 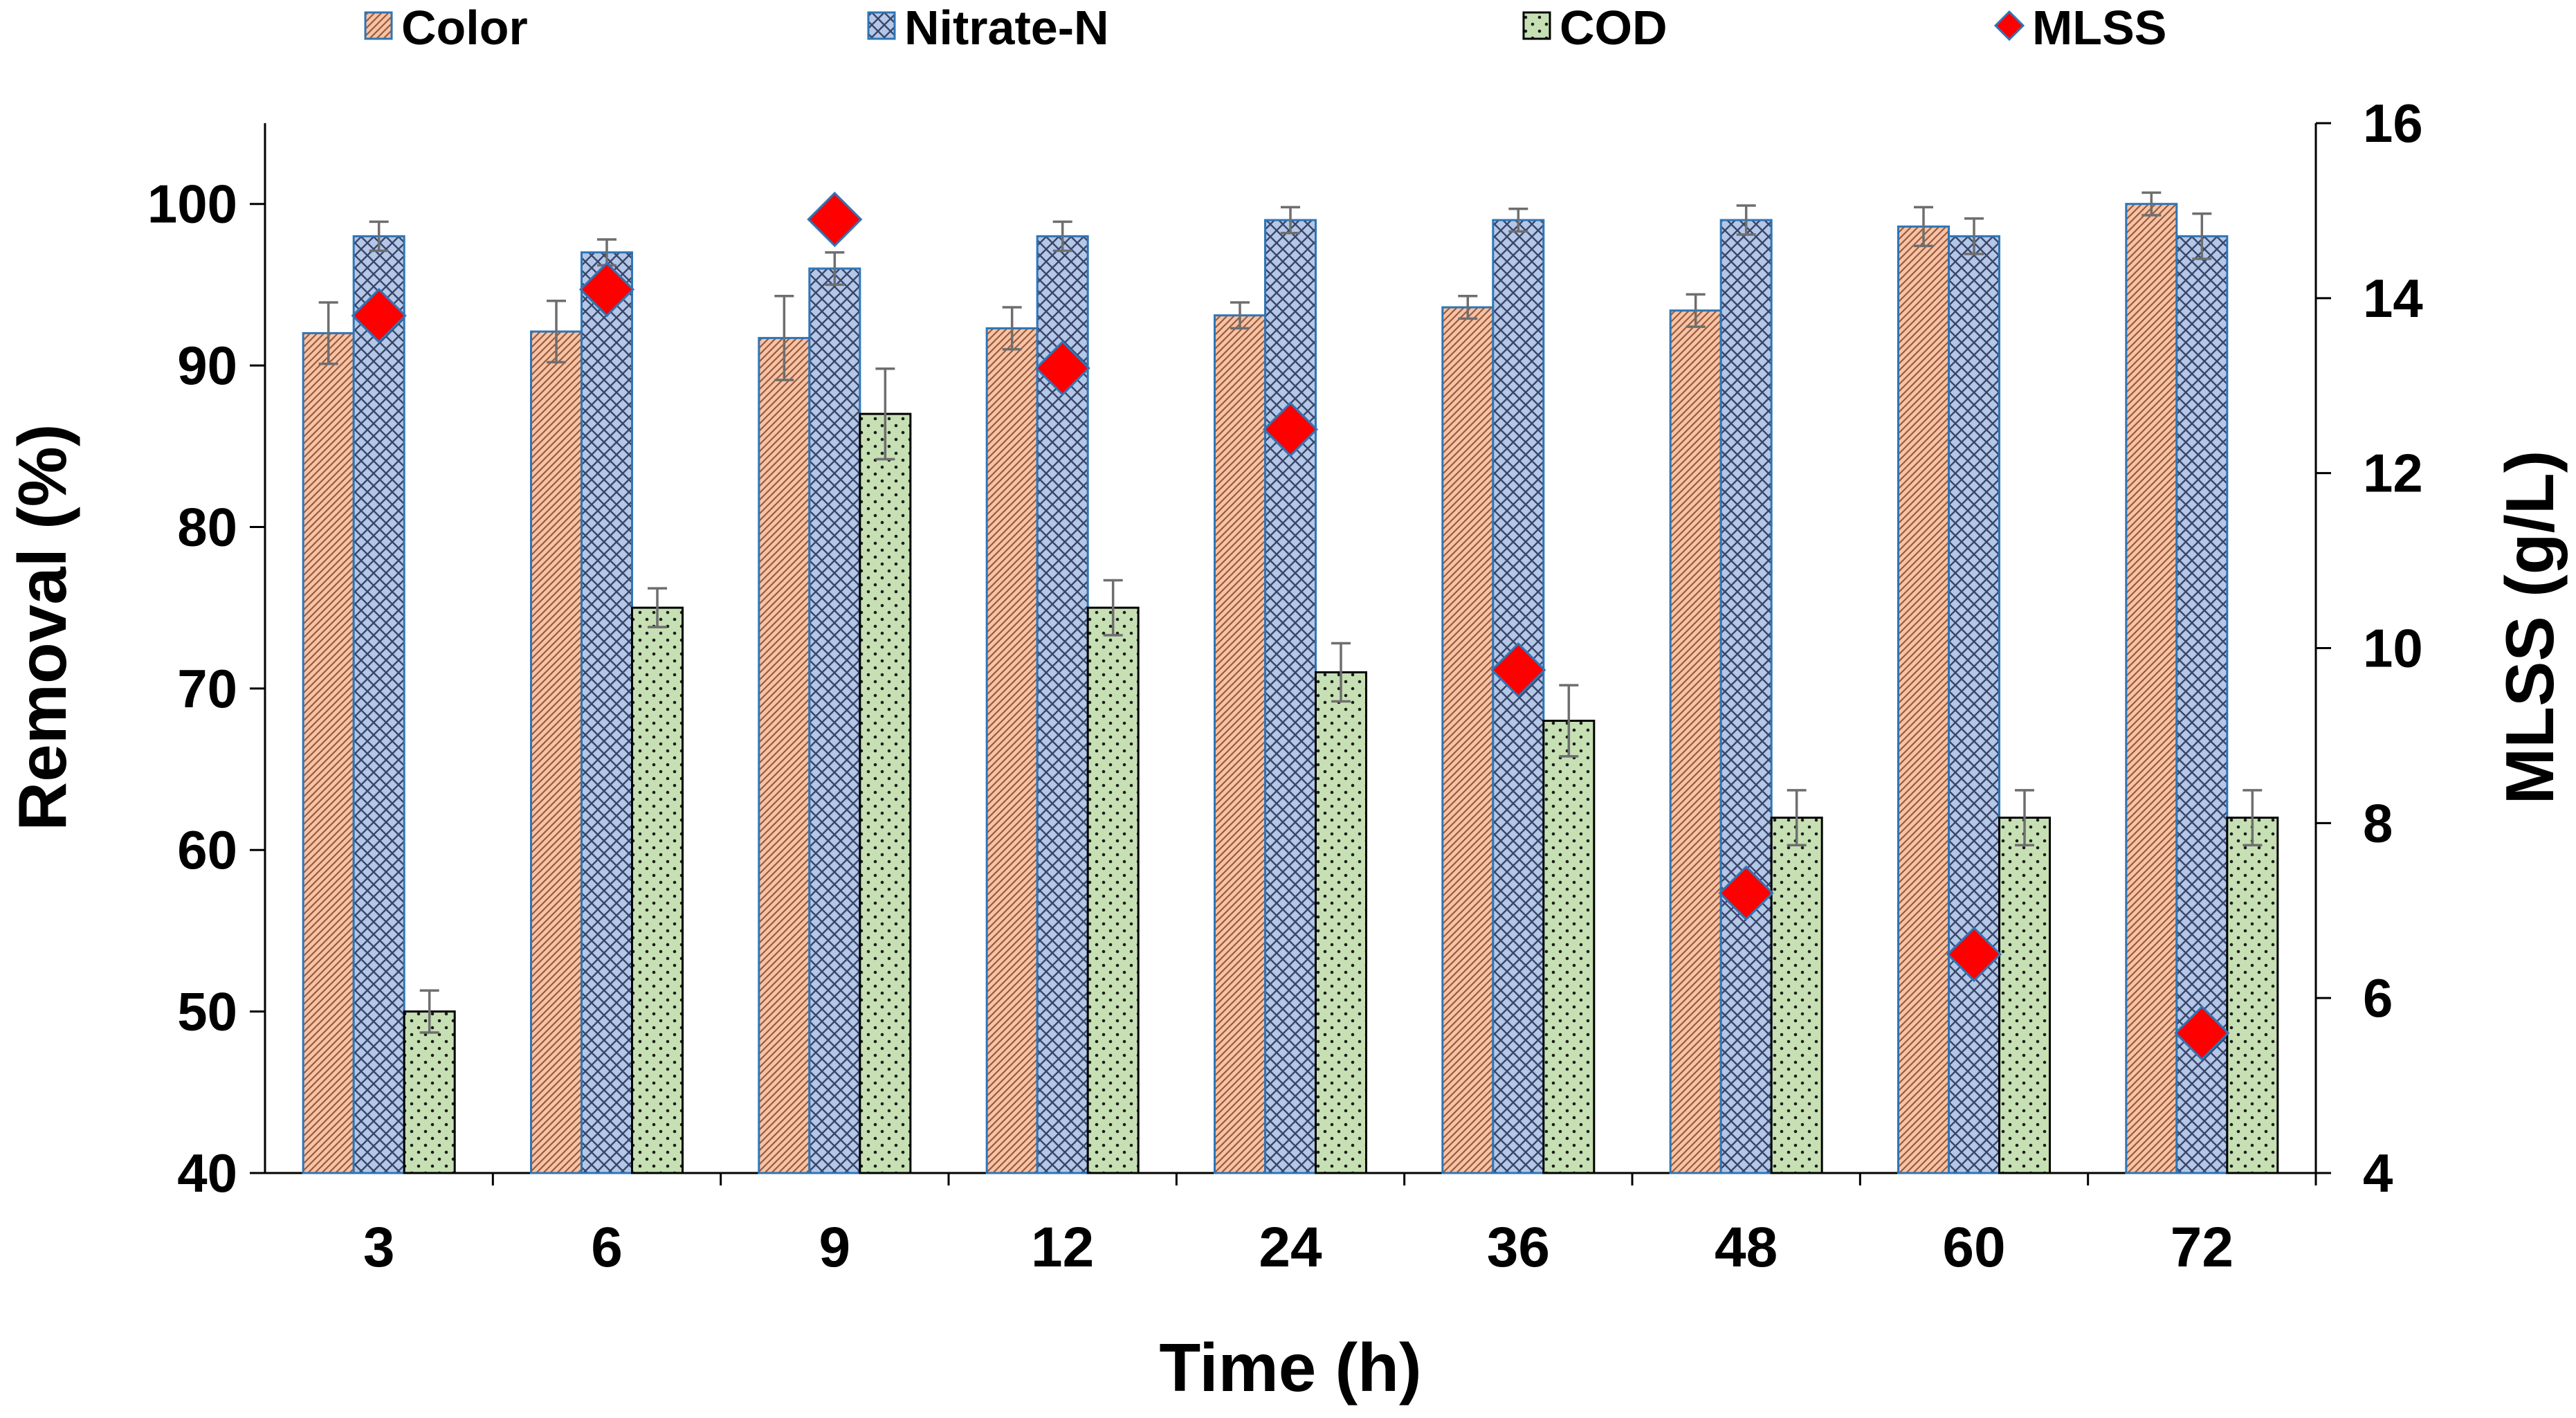 I want to click on legend-item-color: Color, so click(x=446, y=28).